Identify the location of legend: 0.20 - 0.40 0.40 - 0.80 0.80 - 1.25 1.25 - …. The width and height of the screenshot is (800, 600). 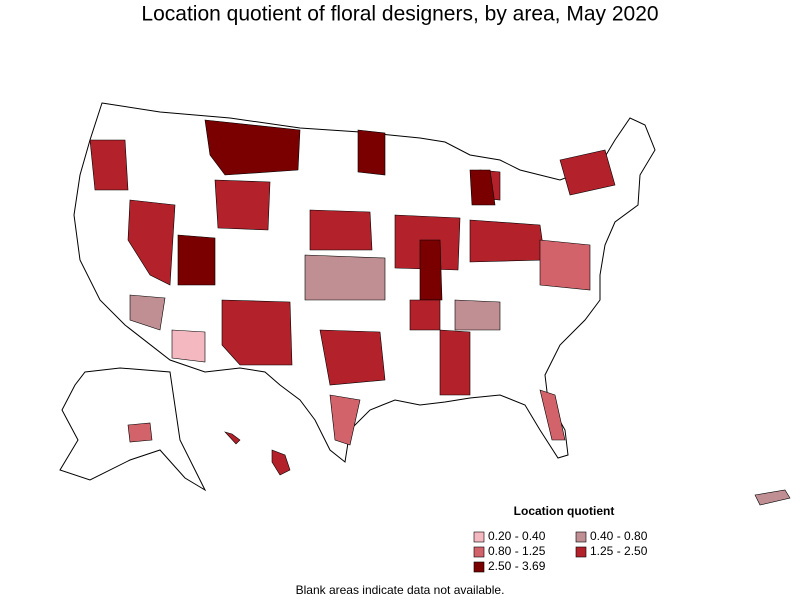
(560, 551).